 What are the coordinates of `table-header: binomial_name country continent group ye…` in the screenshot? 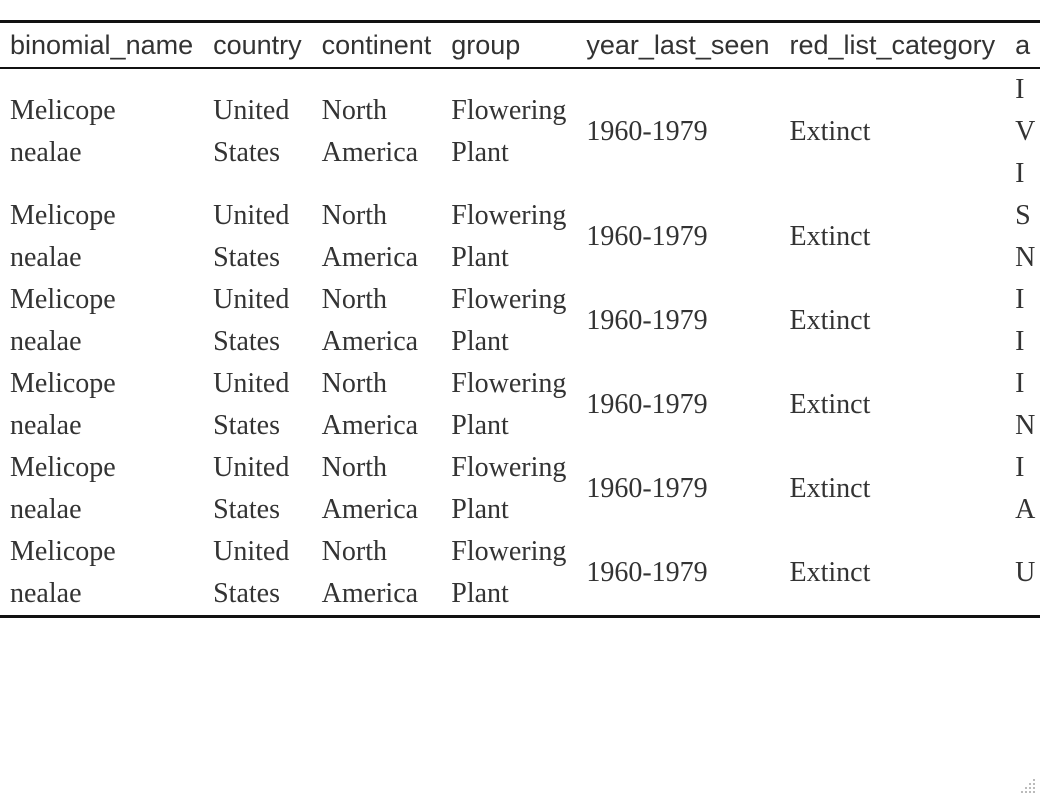 It's located at (520, 45).